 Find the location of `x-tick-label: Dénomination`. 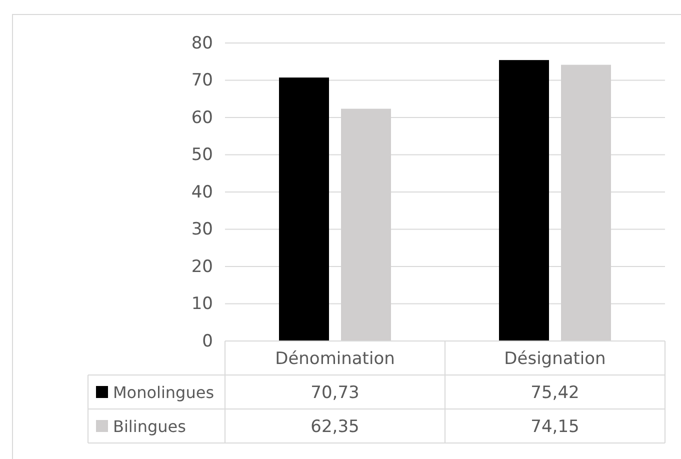

x-tick-label: Dénomination is located at coordinates (335, 359).